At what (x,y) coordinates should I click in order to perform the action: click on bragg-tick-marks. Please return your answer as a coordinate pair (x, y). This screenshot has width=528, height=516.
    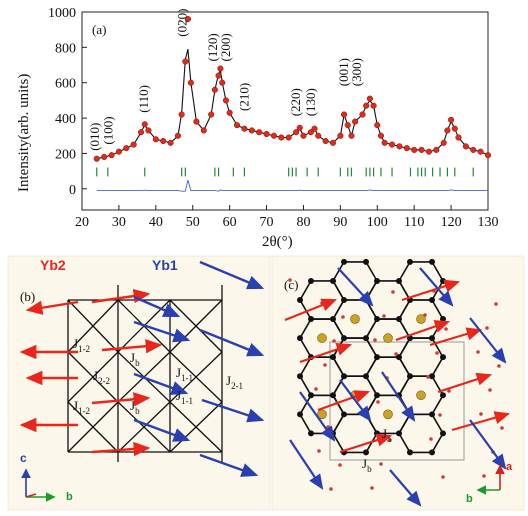
    Looking at the image, I should click on (285, 172).